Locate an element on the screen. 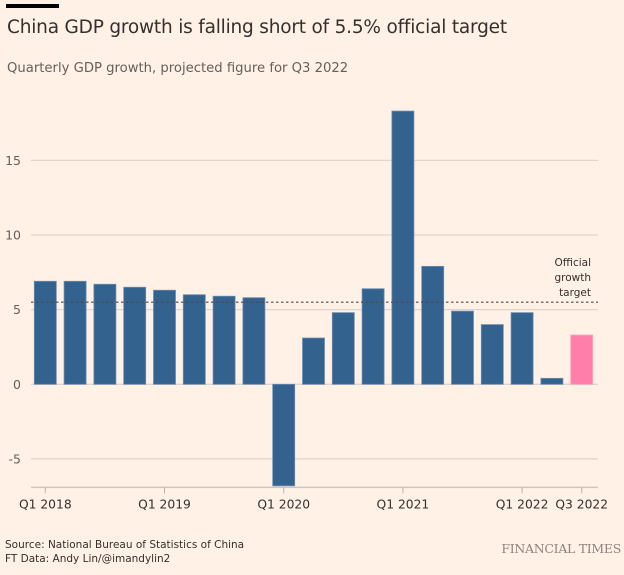 This screenshot has height=575, width=624. y-tick-label: 15 is located at coordinates (13, 160).